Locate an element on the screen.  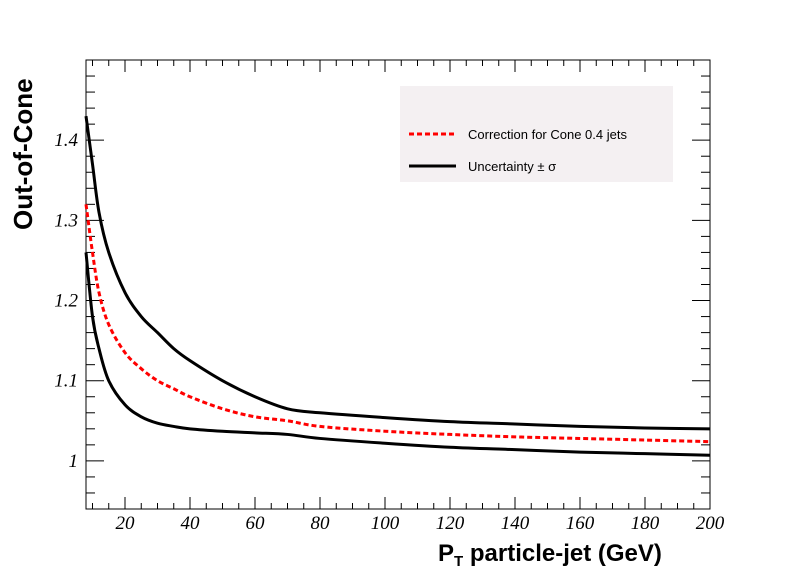
x-tick-label: 60 is located at coordinates (256, 523).